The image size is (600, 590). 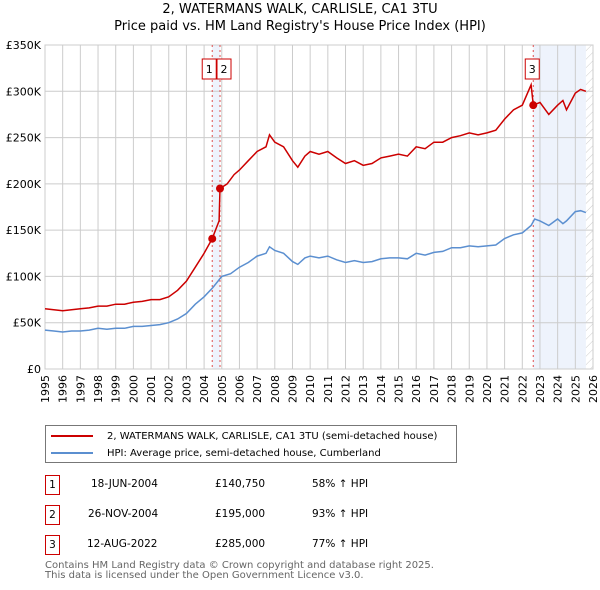 I want to click on transaction-number: 1, so click(x=52, y=485).